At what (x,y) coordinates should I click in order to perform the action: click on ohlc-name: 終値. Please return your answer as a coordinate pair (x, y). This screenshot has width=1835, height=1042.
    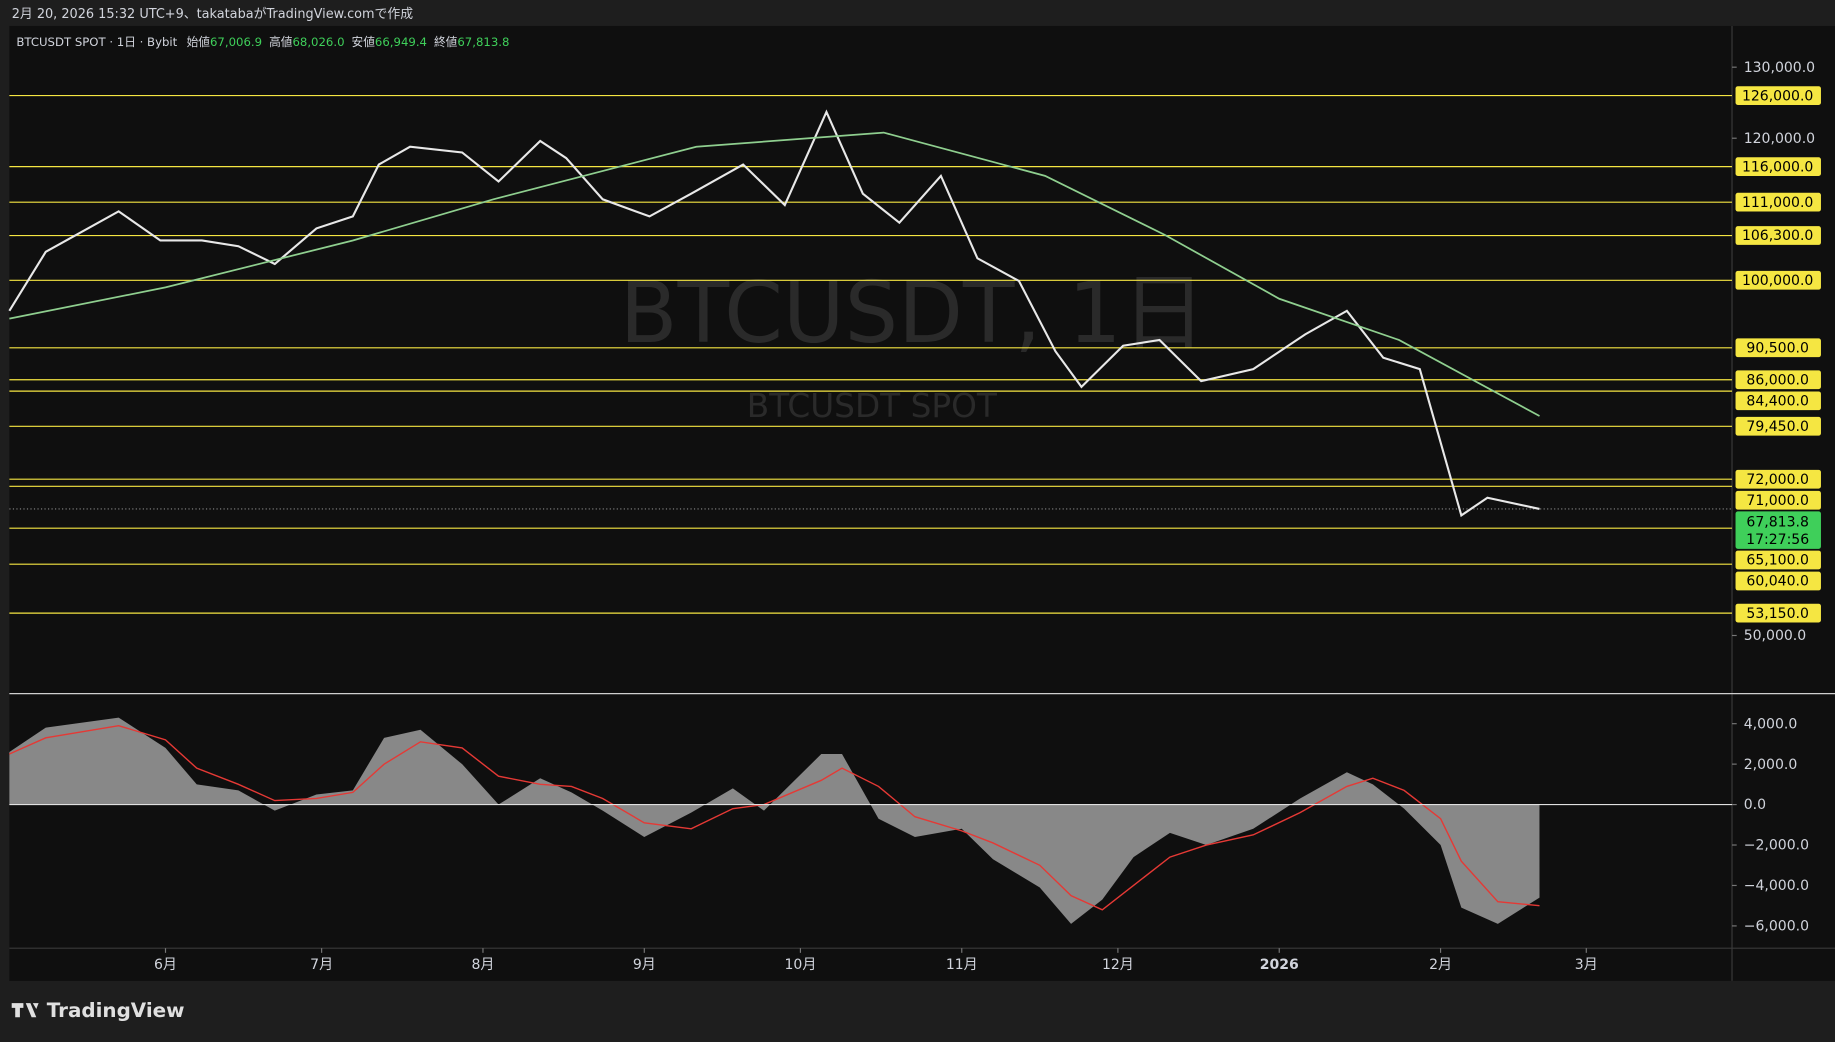
    Looking at the image, I should click on (446, 42).